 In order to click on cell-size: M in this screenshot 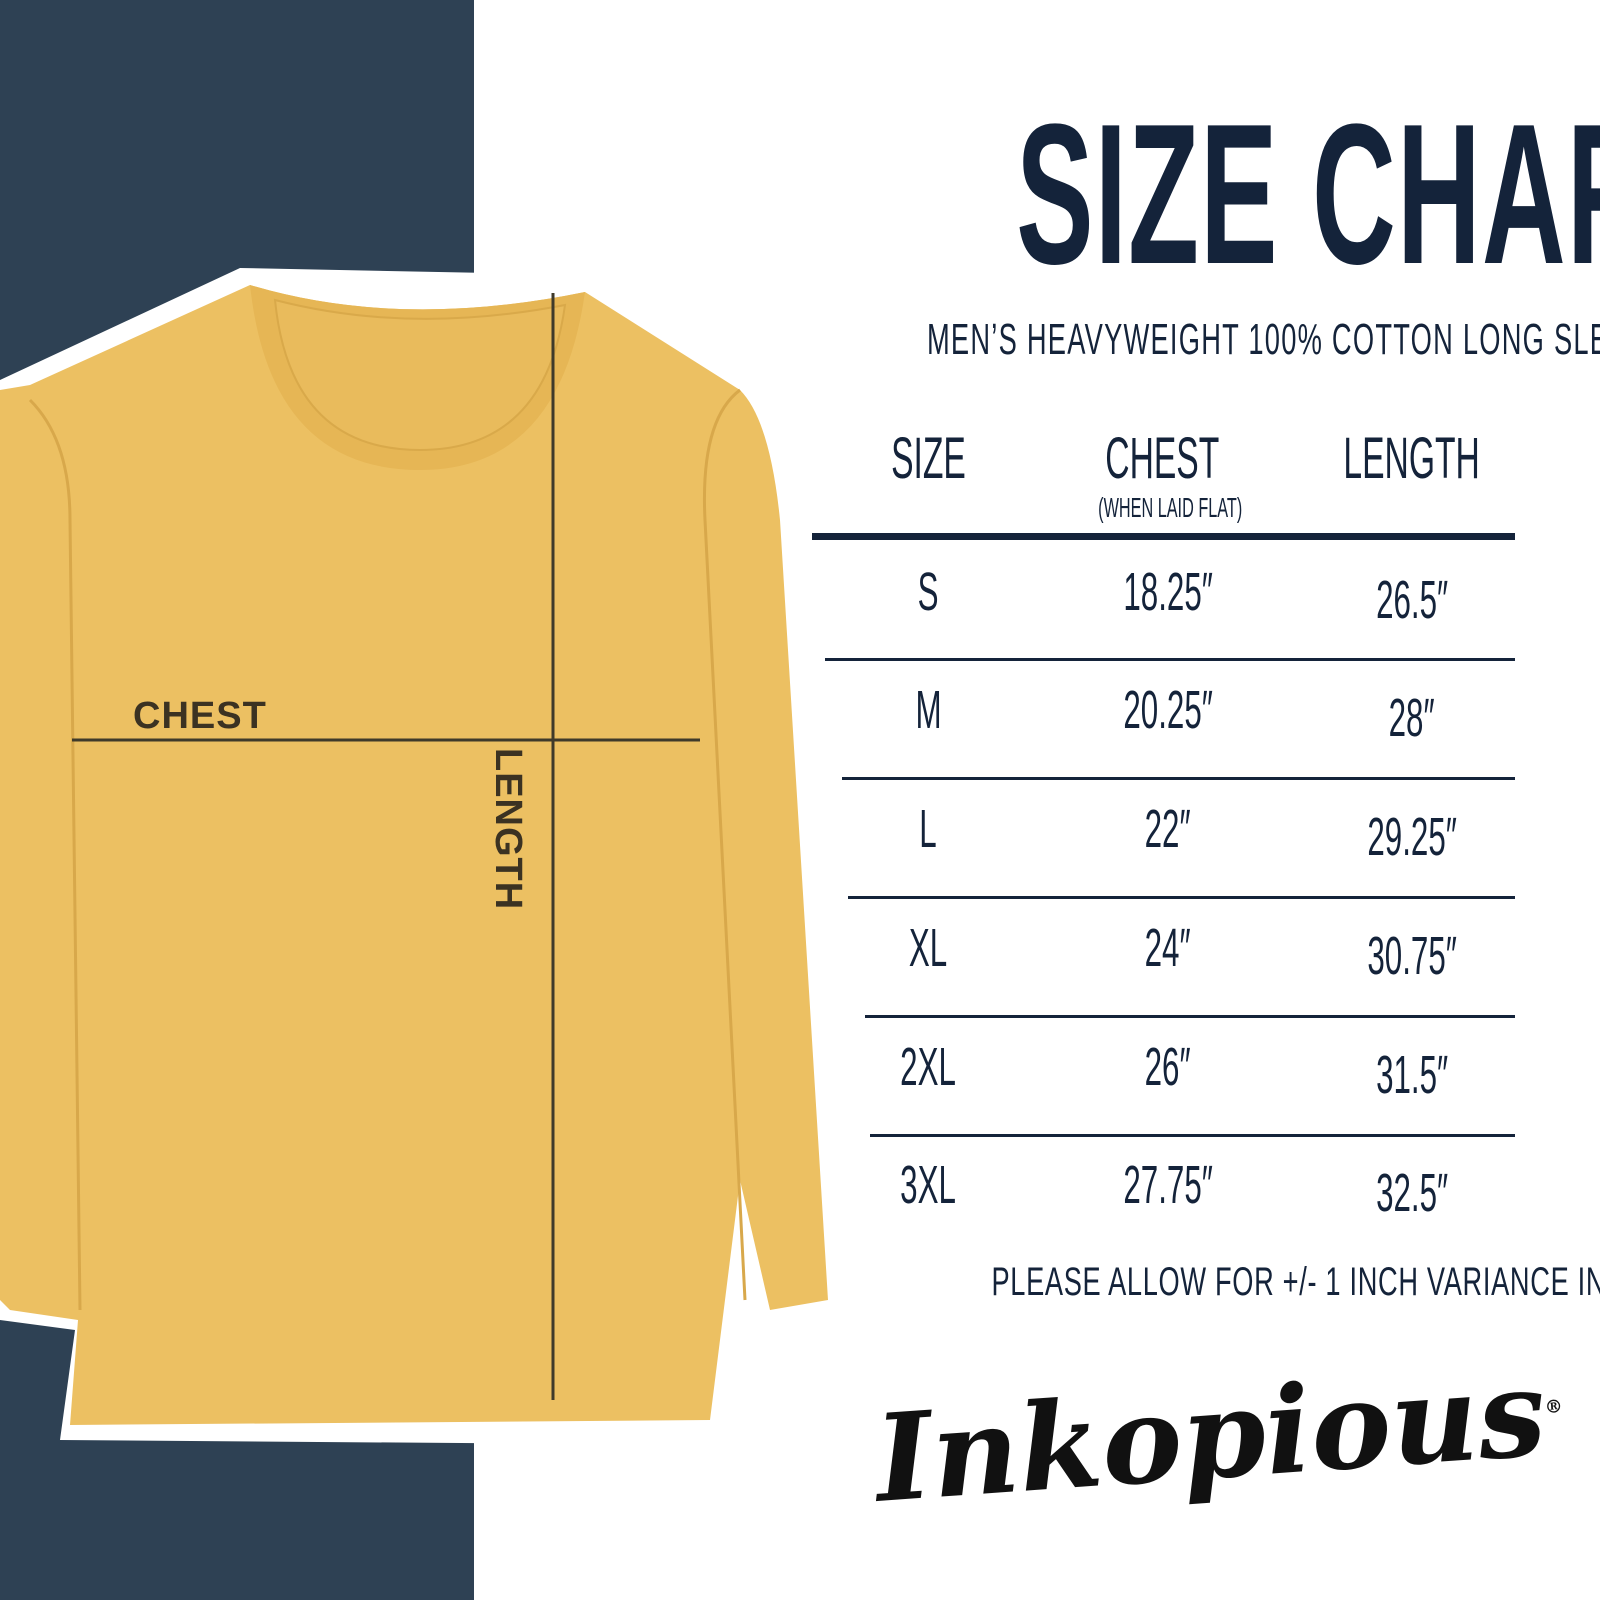, I will do `click(928, 710)`.